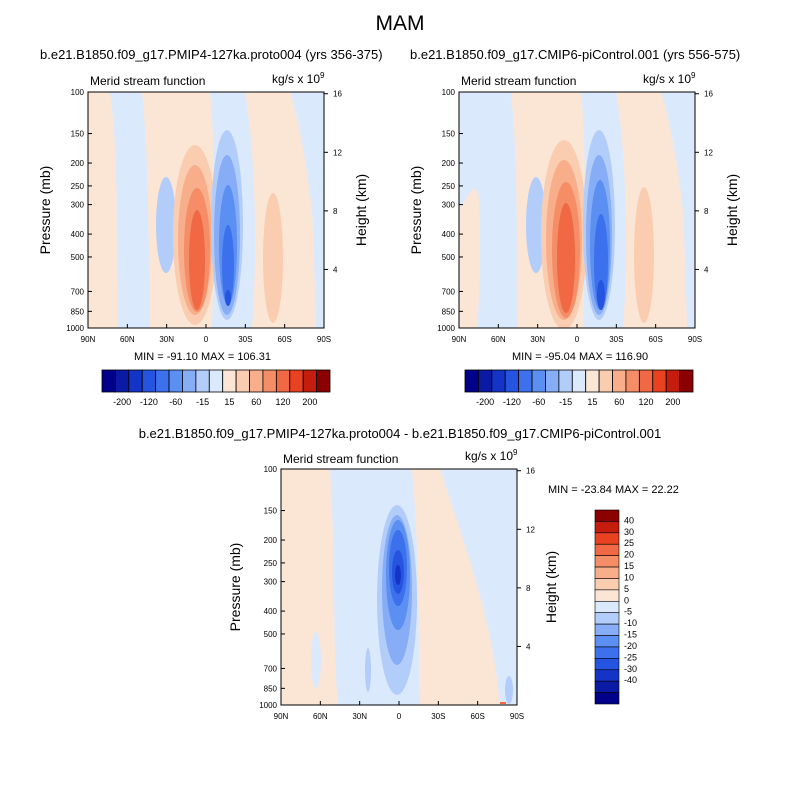 The image size is (800, 800). Describe the element at coordinates (78, 92) in the screenshot. I see `y-tick-label: 100` at that location.